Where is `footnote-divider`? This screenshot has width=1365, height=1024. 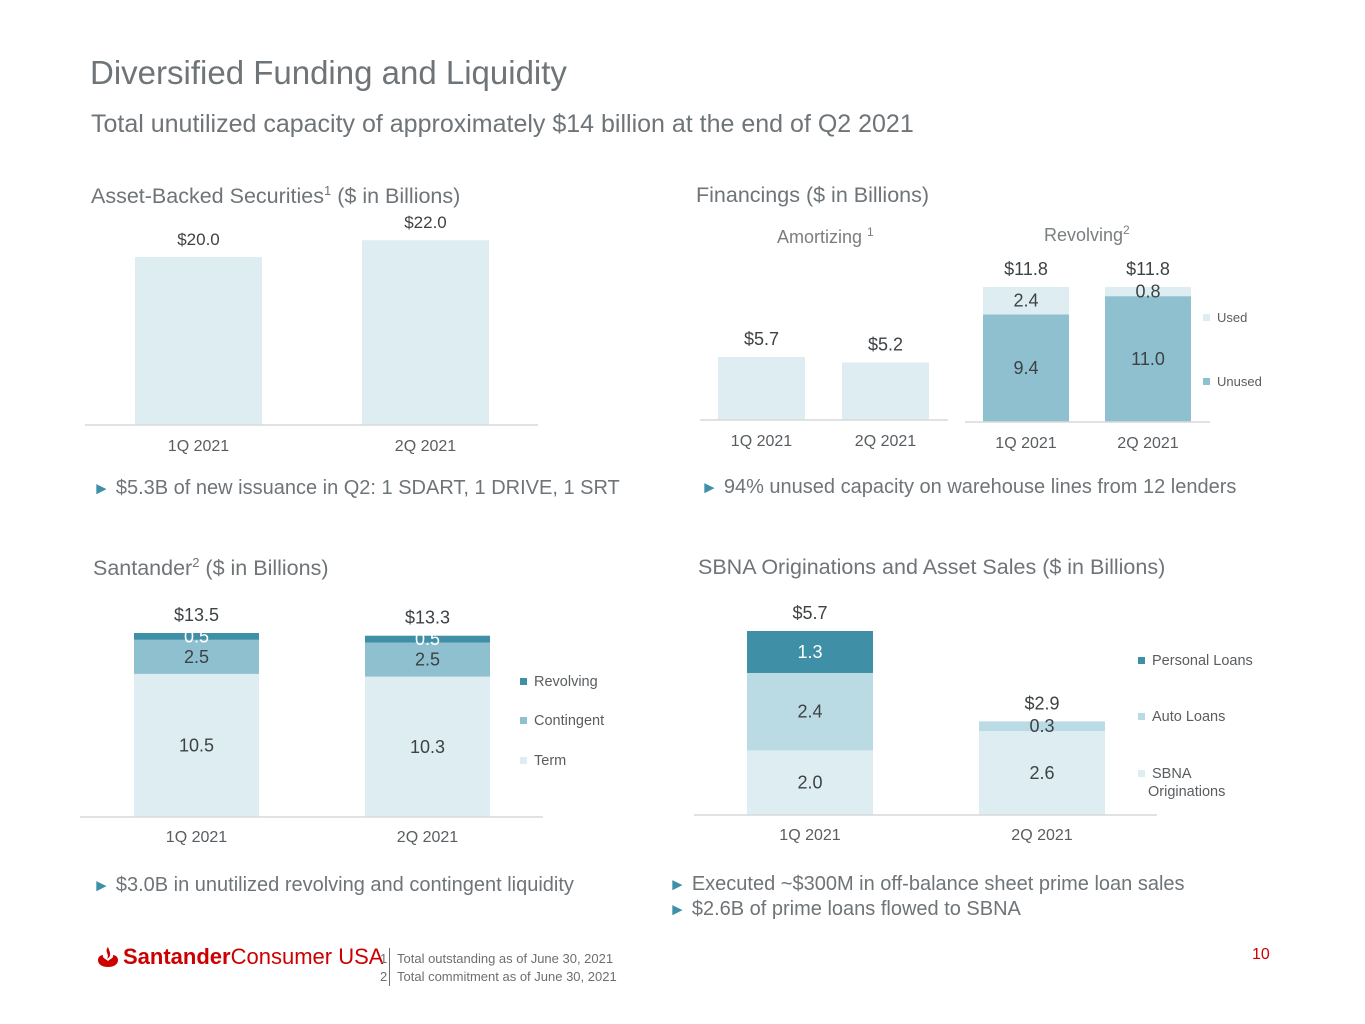
footnote-divider is located at coordinates (389, 967).